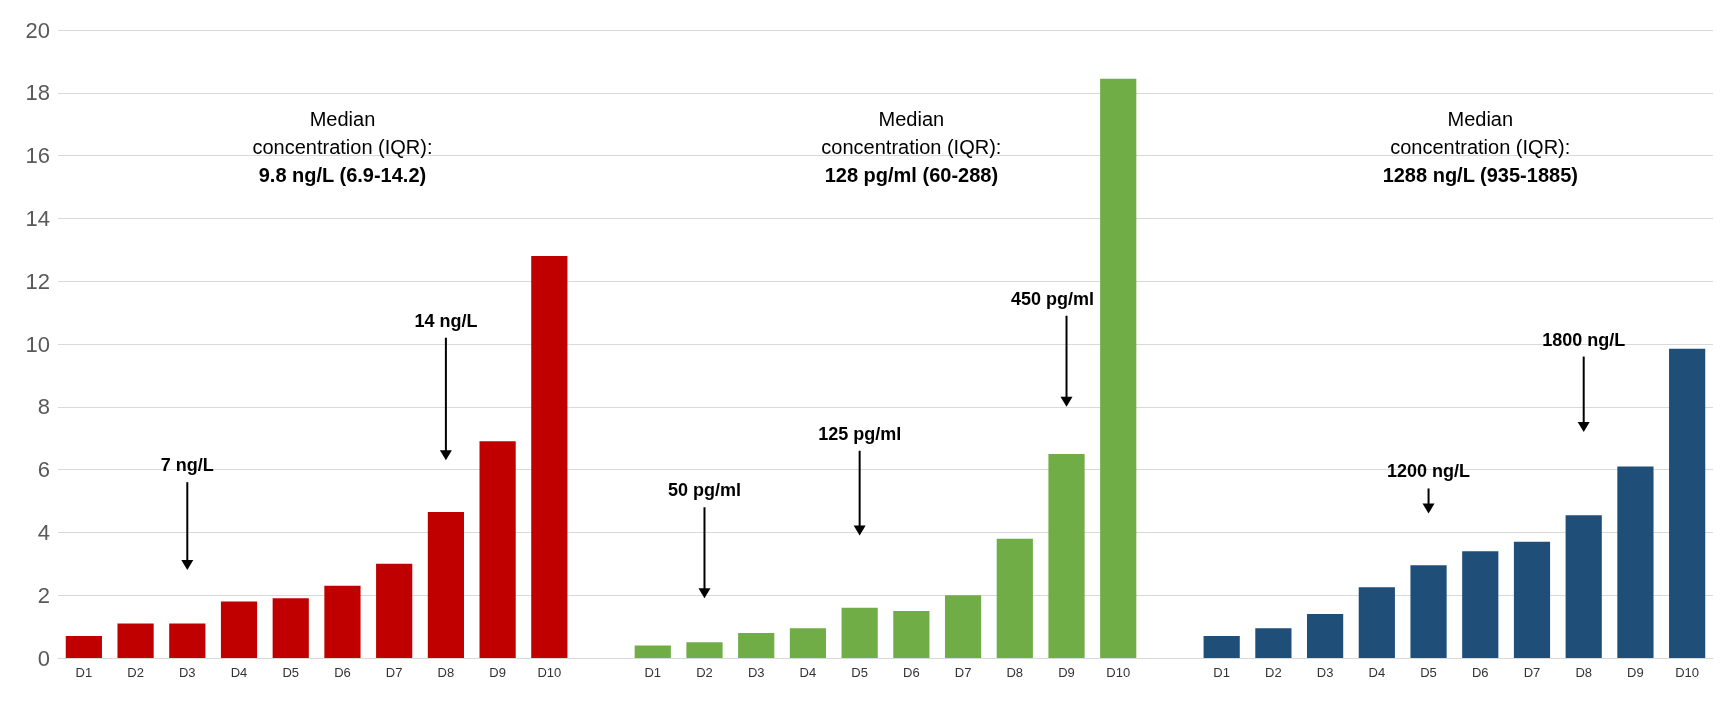 This screenshot has height=707, width=1733. What do you see at coordinates (43, 470) in the screenshot?
I see `y-tick-label: 6` at bounding box center [43, 470].